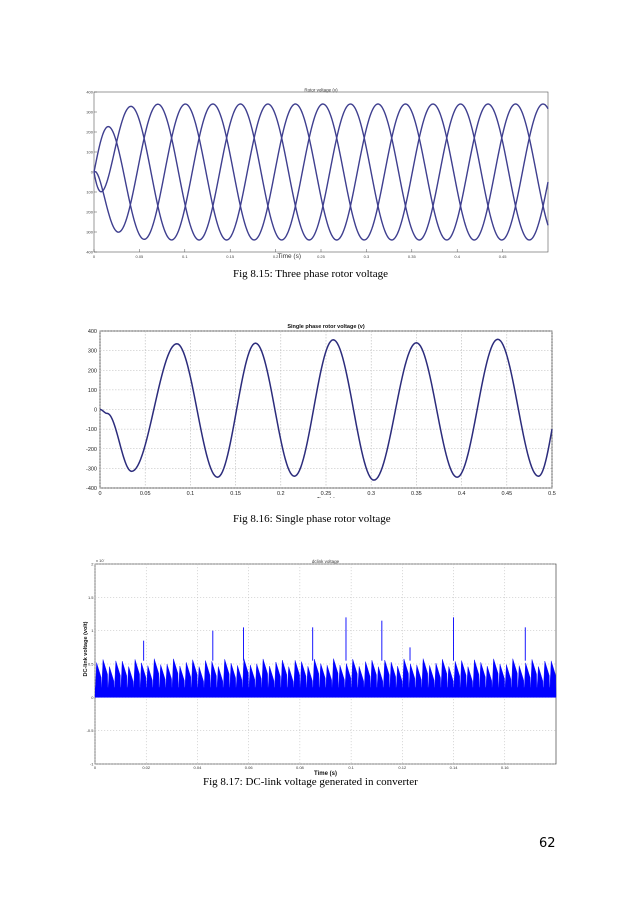 This screenshot has width=638, height=903. I want to click on y-tick-label: -0.5, so click(91, 730).